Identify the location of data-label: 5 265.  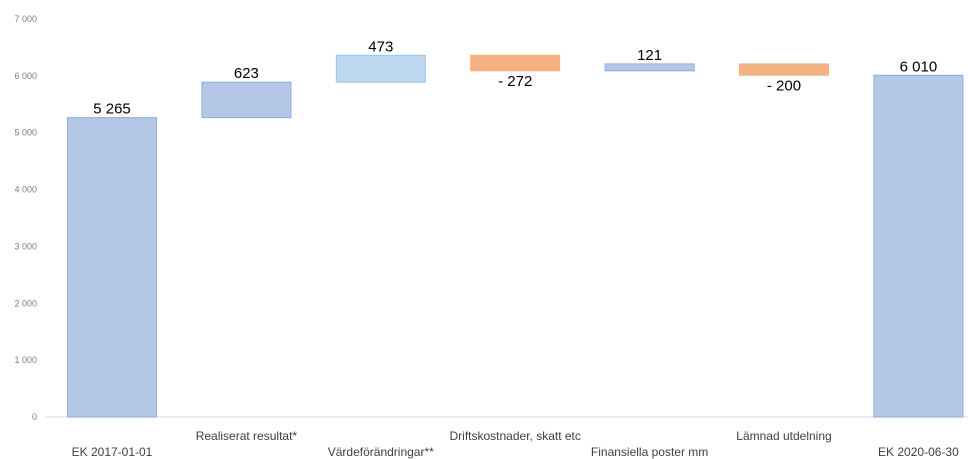
(112, 109).